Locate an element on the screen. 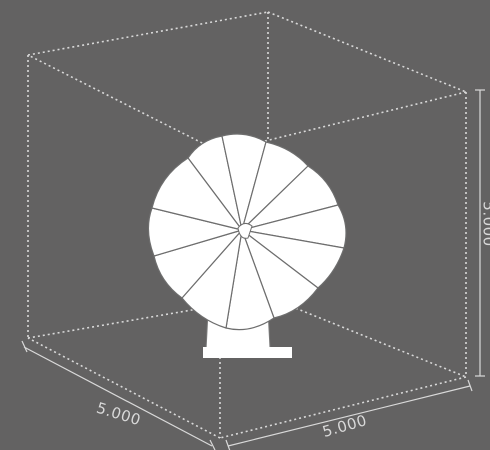 This screenshot has height=450, width=490. height-dimension-label: 5.000 is located at coordinates (484, 224).